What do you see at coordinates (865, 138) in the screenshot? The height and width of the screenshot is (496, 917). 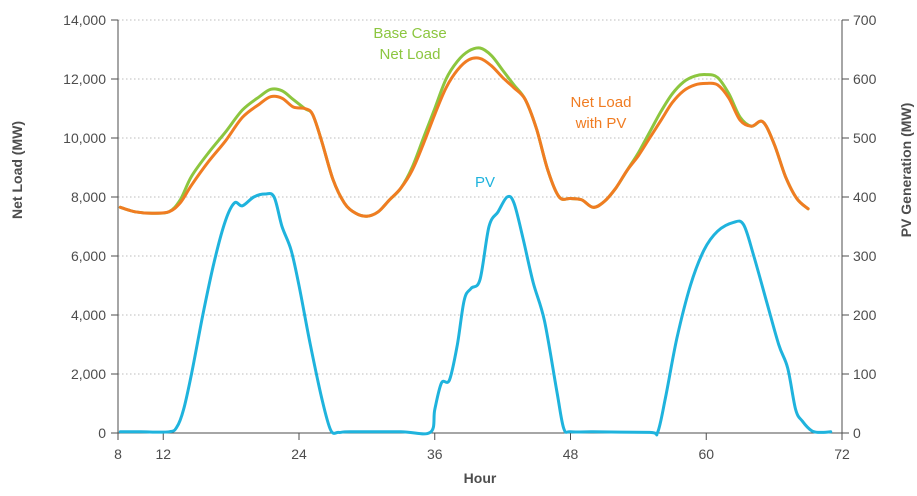 I see `right-y-tick-label: 500` at bounding box center [865, 138].